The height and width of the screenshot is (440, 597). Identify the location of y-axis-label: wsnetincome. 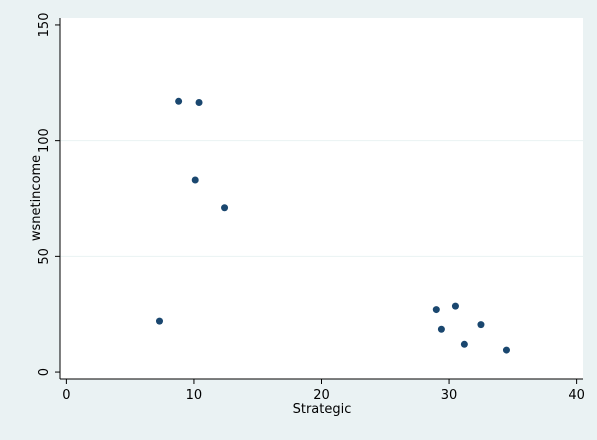
(36, 198).